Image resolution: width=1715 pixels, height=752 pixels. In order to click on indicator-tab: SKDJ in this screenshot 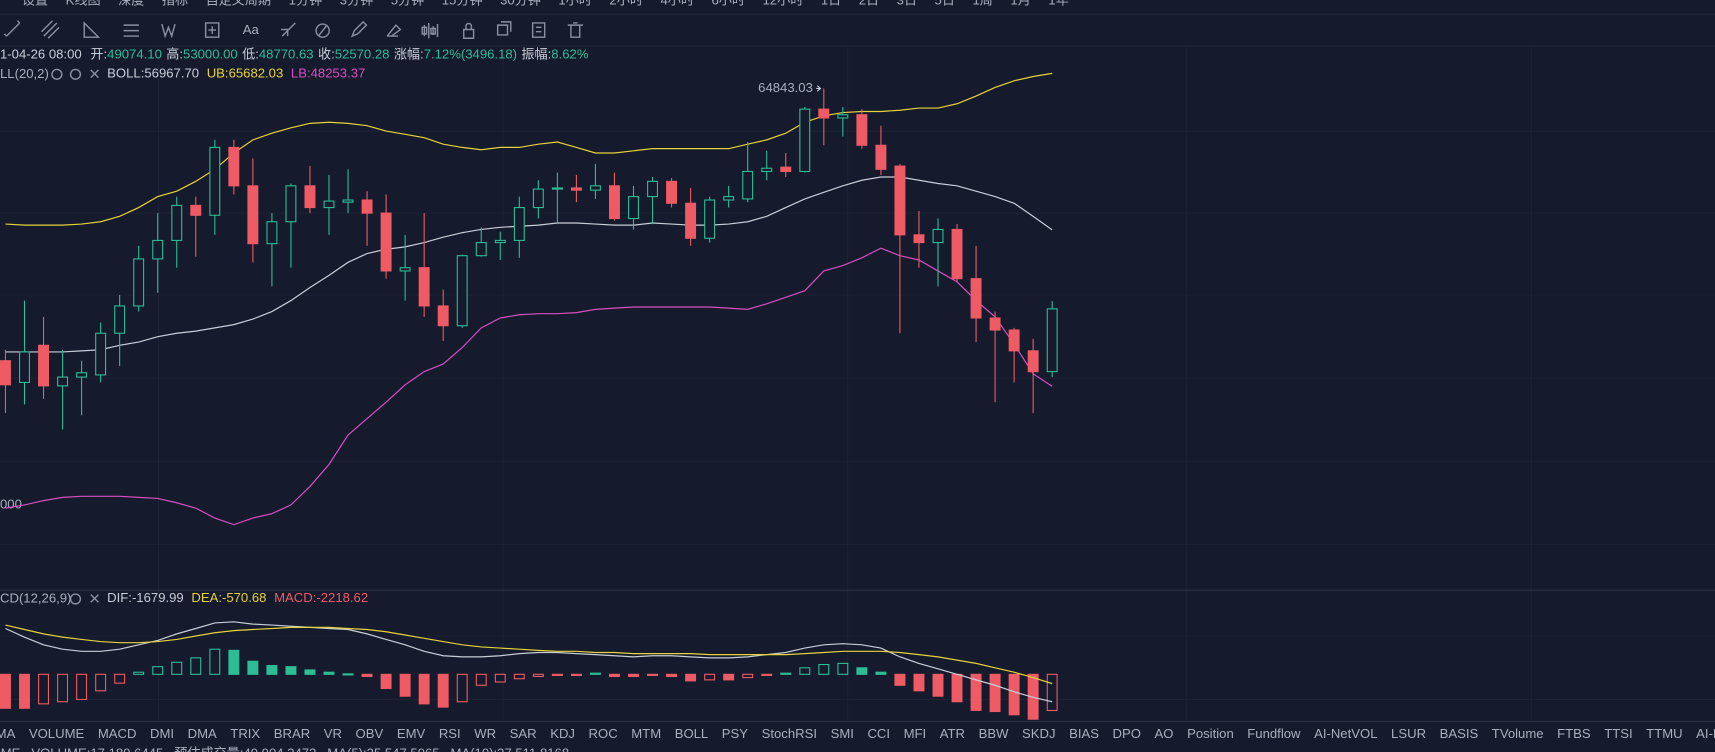, I will do `click(1039, 733)`.